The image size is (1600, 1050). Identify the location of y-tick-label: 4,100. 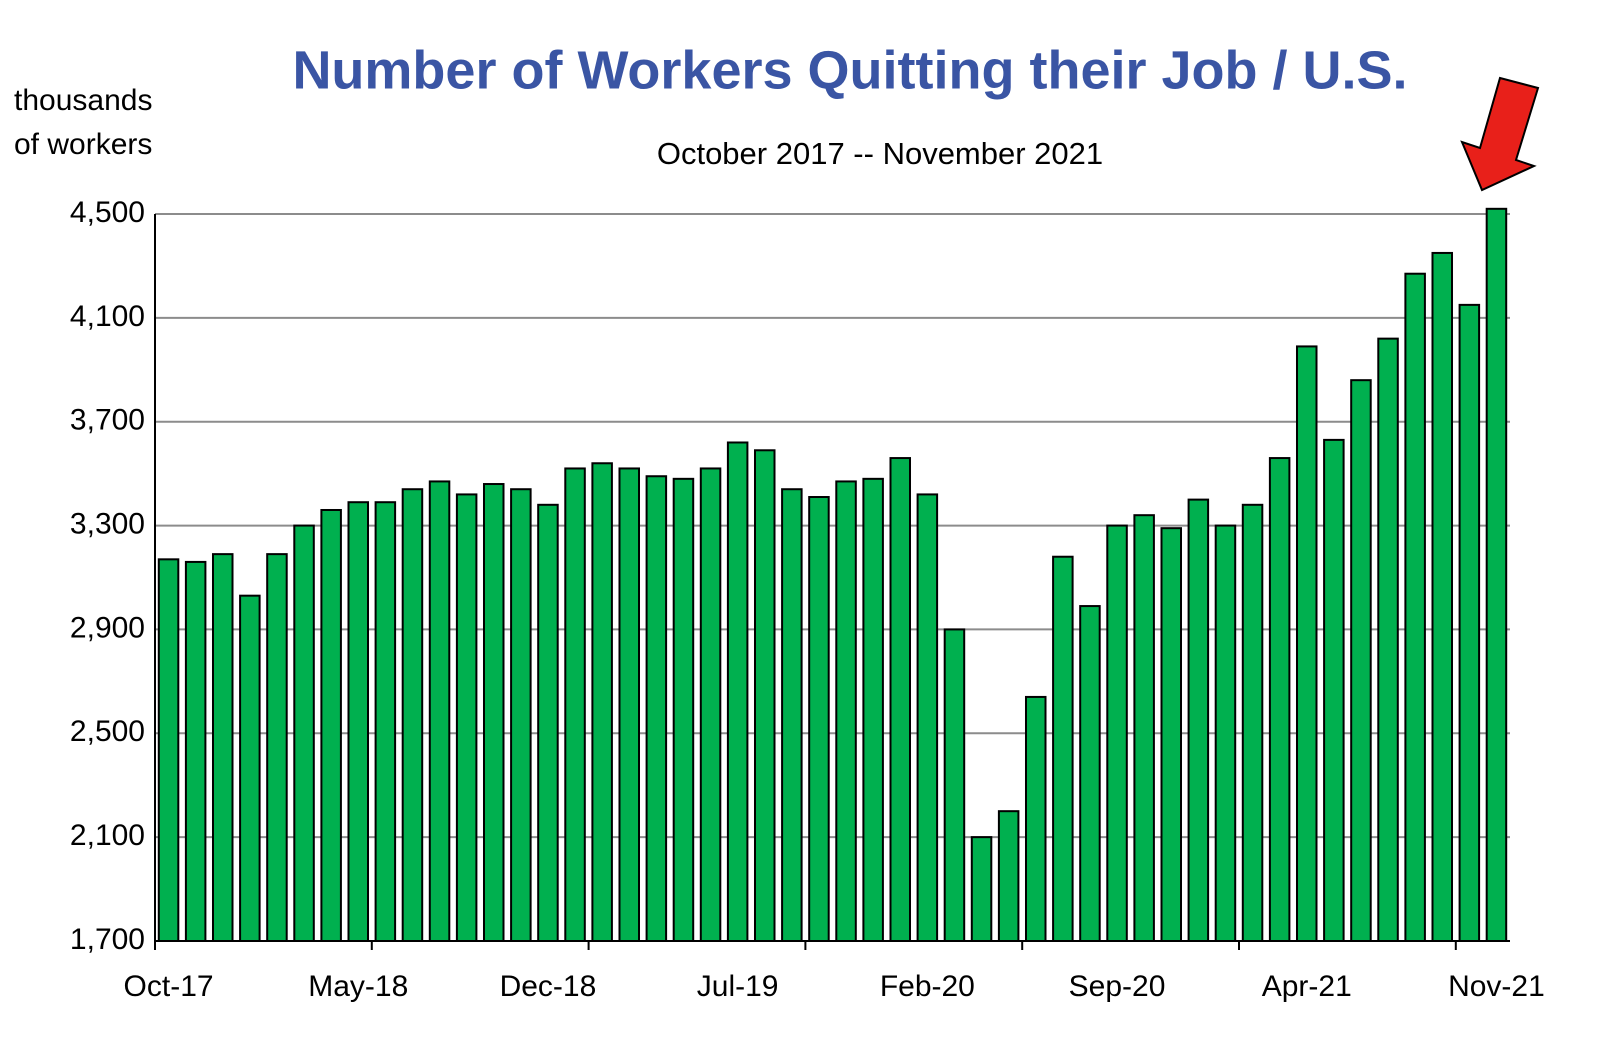
(107, 316).